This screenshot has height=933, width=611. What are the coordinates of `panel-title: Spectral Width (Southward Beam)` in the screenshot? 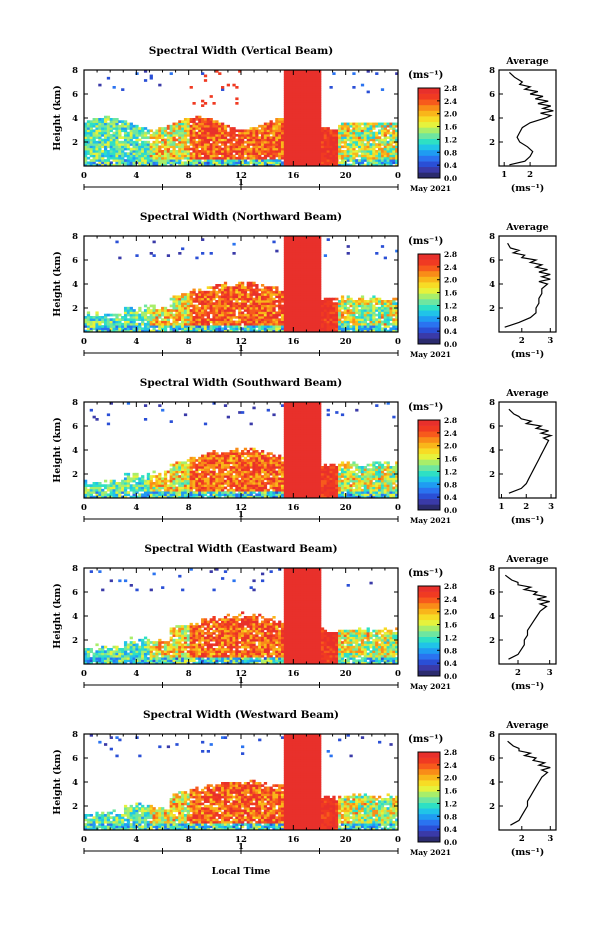 It's located at (241, 383).